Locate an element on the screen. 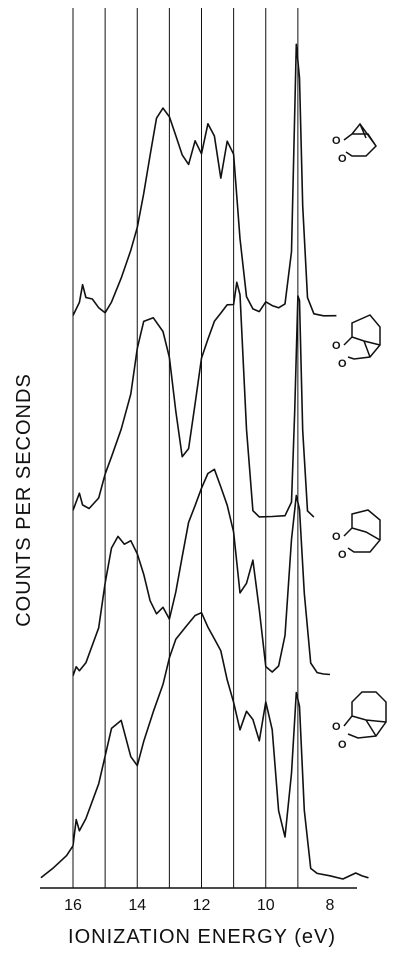  molecule-3-icon: O O is located at coordinates (356, 535).